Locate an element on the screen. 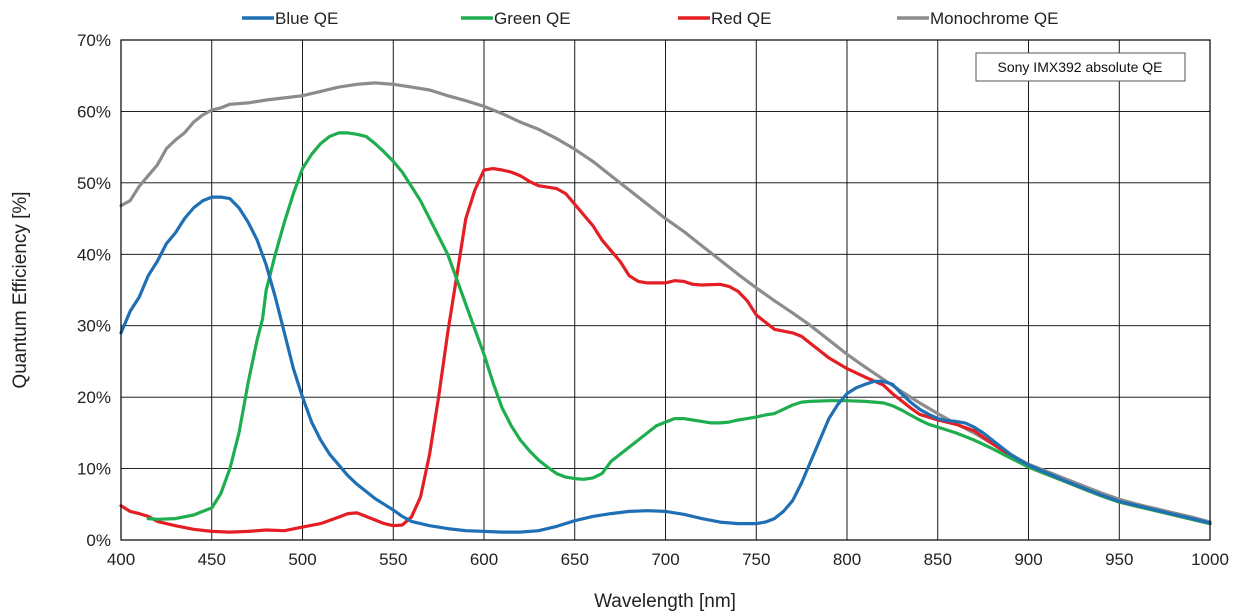  y-tick-label: 40% is located at coordinates (94, 254).